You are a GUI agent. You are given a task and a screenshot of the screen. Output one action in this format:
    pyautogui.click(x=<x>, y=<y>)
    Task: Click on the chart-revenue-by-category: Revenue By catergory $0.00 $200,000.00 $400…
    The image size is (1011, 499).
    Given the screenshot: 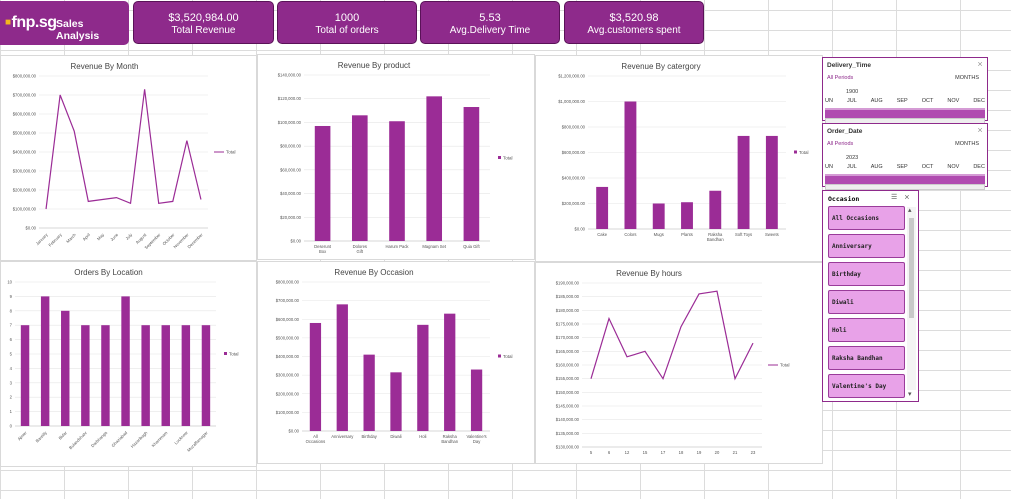 What is the action you would take?
    pyautogui.click(x=679, y=158)
    